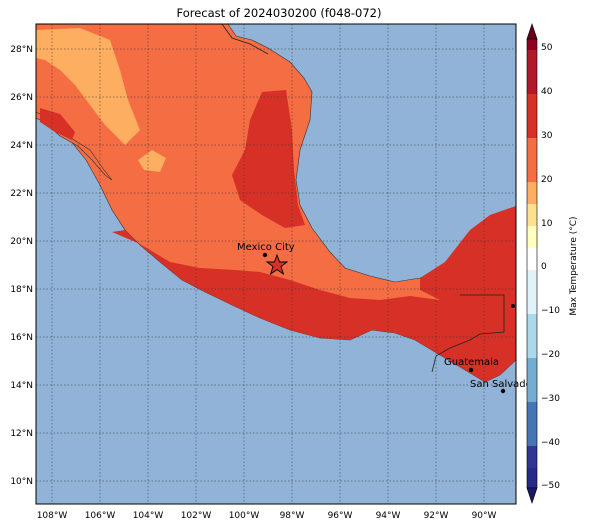 The height and width of the screenshot is (528, 591). I want to click on colorbar-top-arrow, so click(532, 31).